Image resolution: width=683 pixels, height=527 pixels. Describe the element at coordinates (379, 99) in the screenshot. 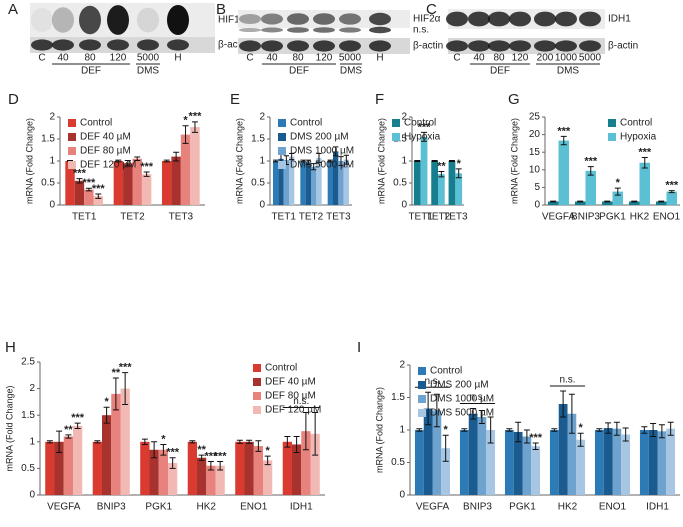

I see `panel-letter: F` at that location.